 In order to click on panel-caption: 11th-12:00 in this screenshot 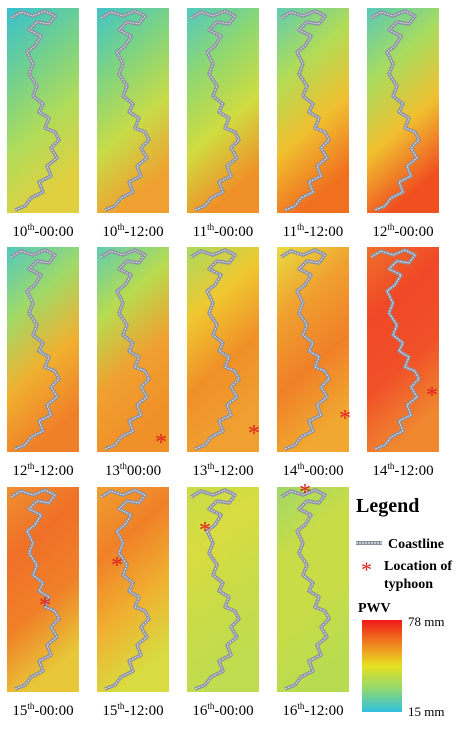, I will do `click(313, 231)`.